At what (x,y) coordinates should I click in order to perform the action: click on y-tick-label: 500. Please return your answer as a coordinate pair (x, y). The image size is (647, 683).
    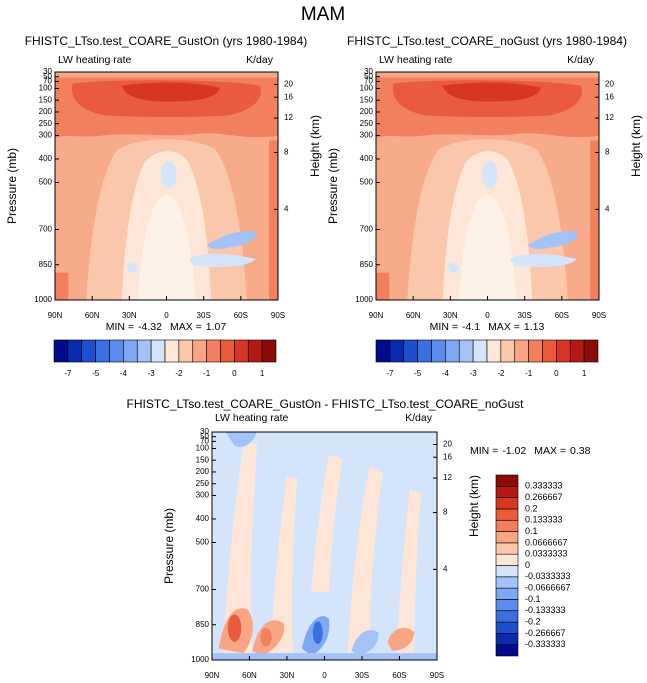
    Looking at the image, I should click on (367, 182).